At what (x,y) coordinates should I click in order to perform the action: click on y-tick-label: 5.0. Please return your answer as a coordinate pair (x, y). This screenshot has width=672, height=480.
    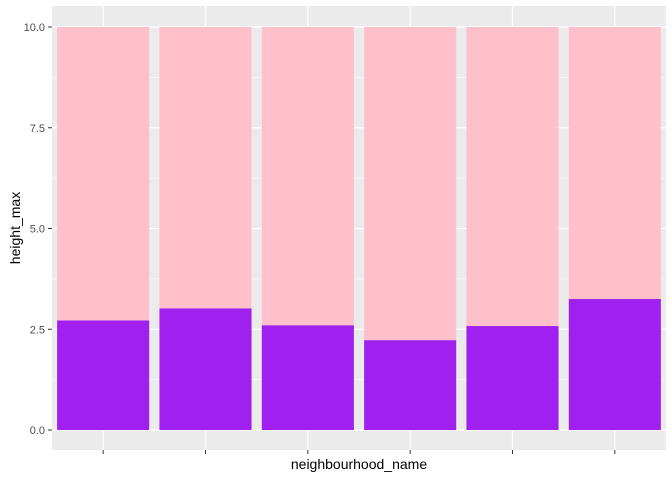
    Looking at the image, I should click on (37, 230).